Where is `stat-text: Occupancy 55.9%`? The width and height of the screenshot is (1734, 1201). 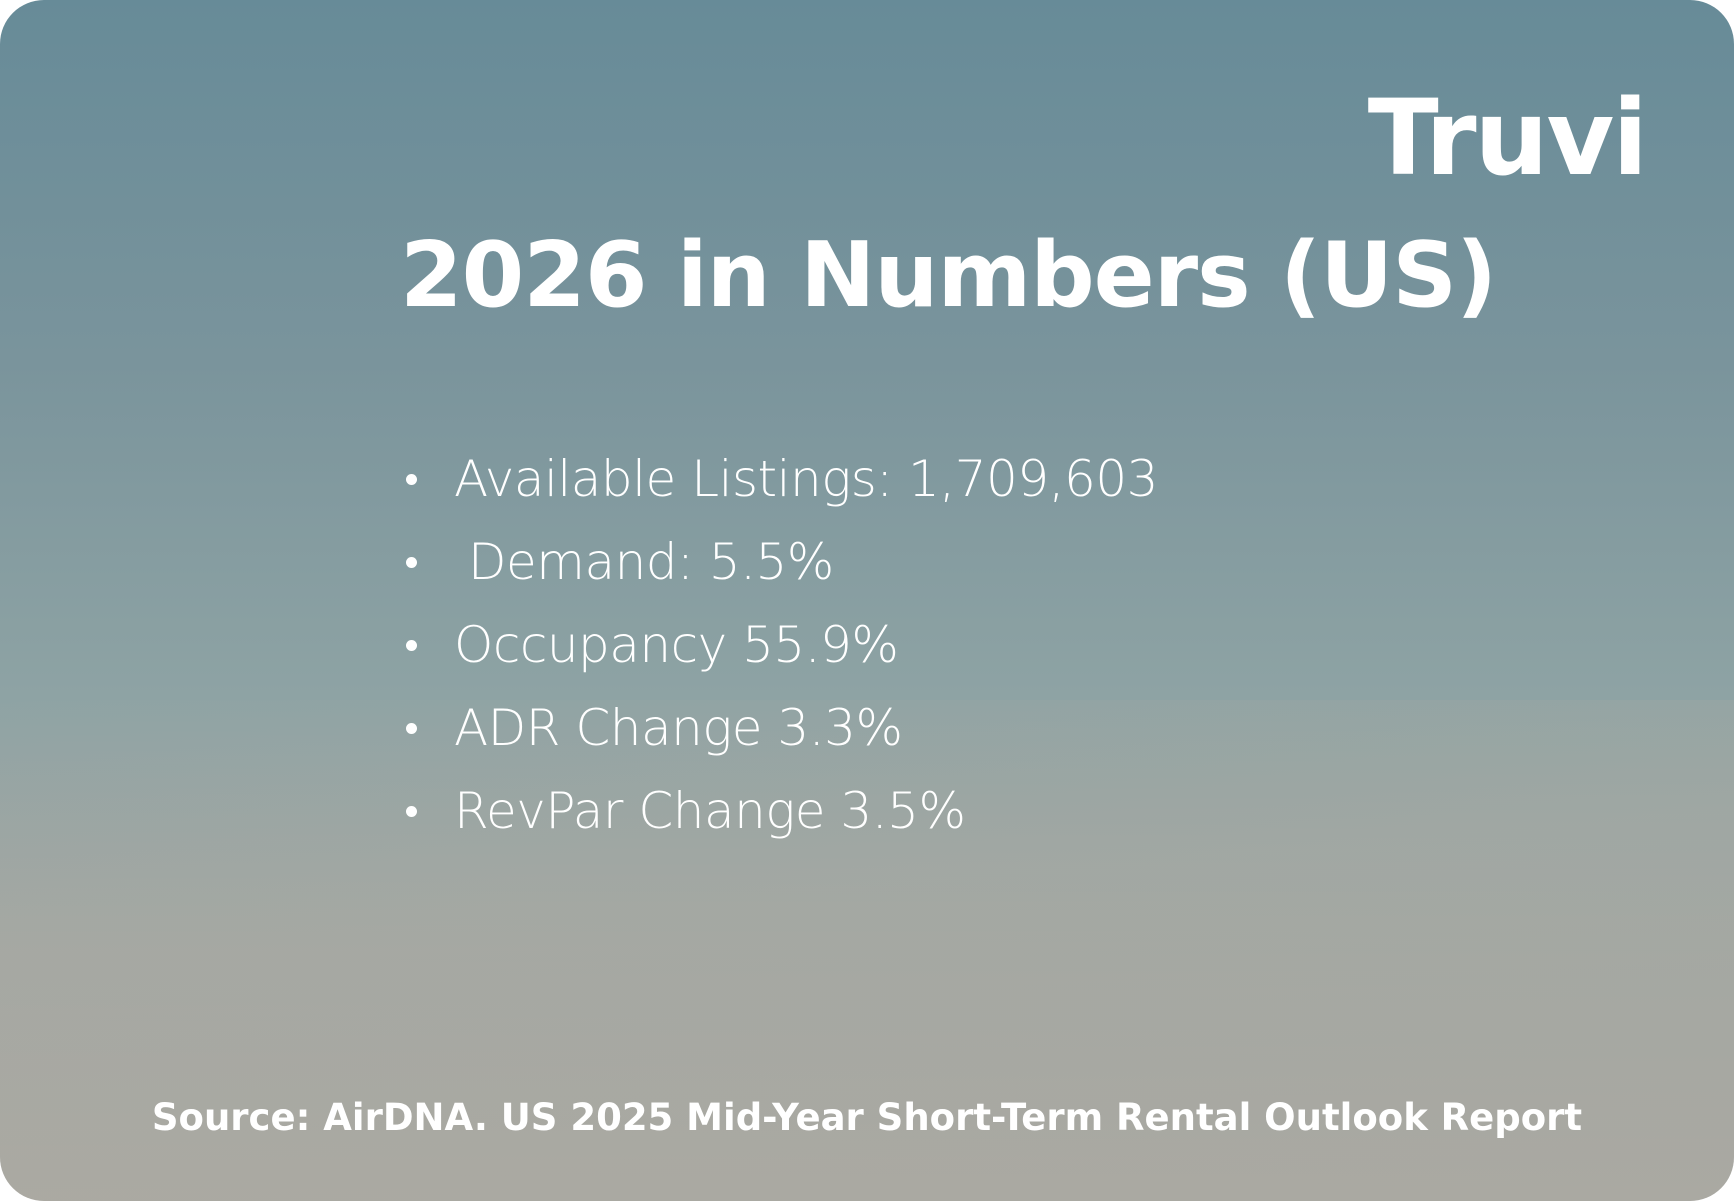
stat-text: Occupancy 55.9% is located at coordinates (676, 645).